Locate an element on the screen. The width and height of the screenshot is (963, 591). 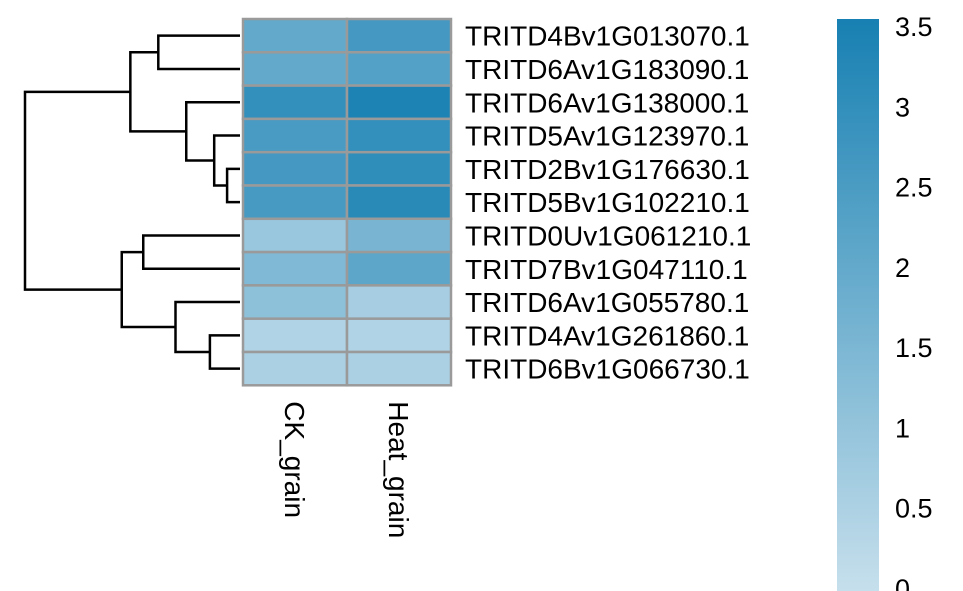
color-legend-ticks: 0 0.5 1 1.5 2 2.5 3 3.5 is located at coordinates (914, 301).